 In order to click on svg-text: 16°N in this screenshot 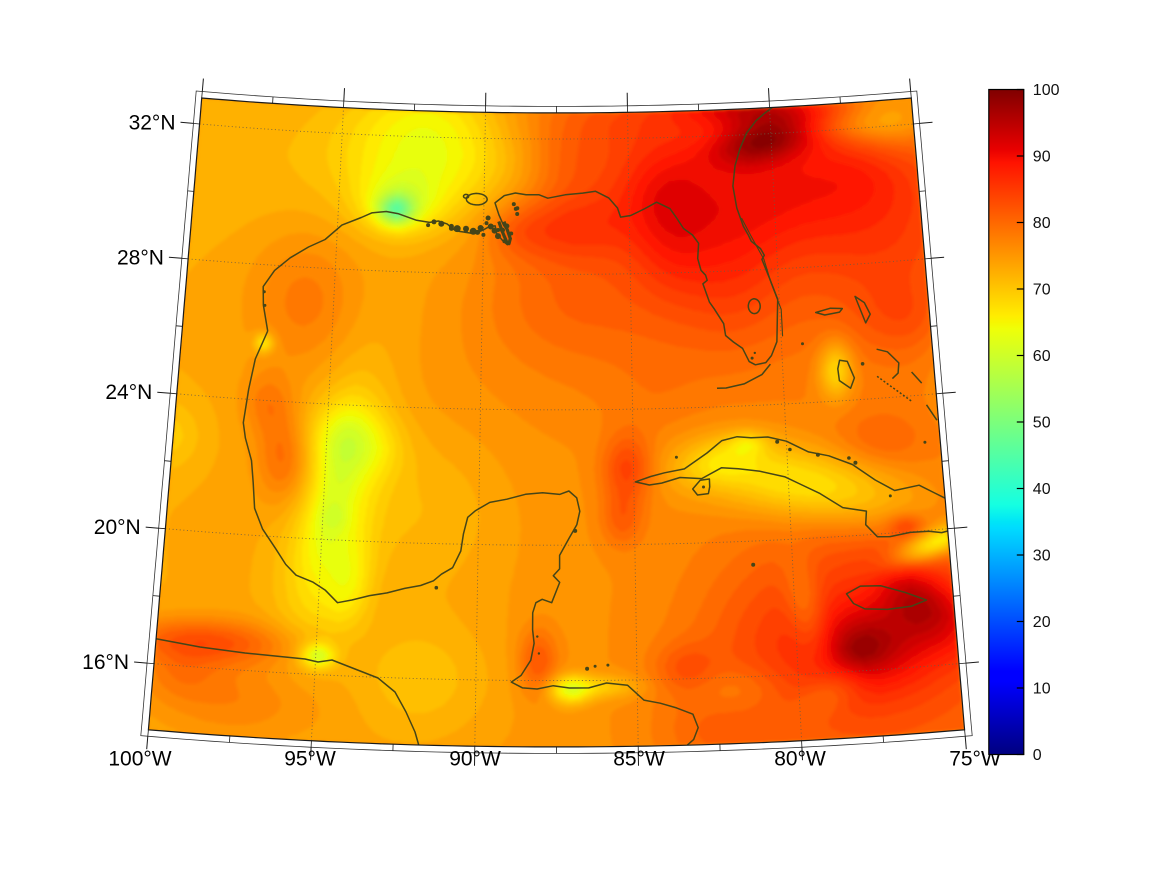, I will do `click(105, 662)`.